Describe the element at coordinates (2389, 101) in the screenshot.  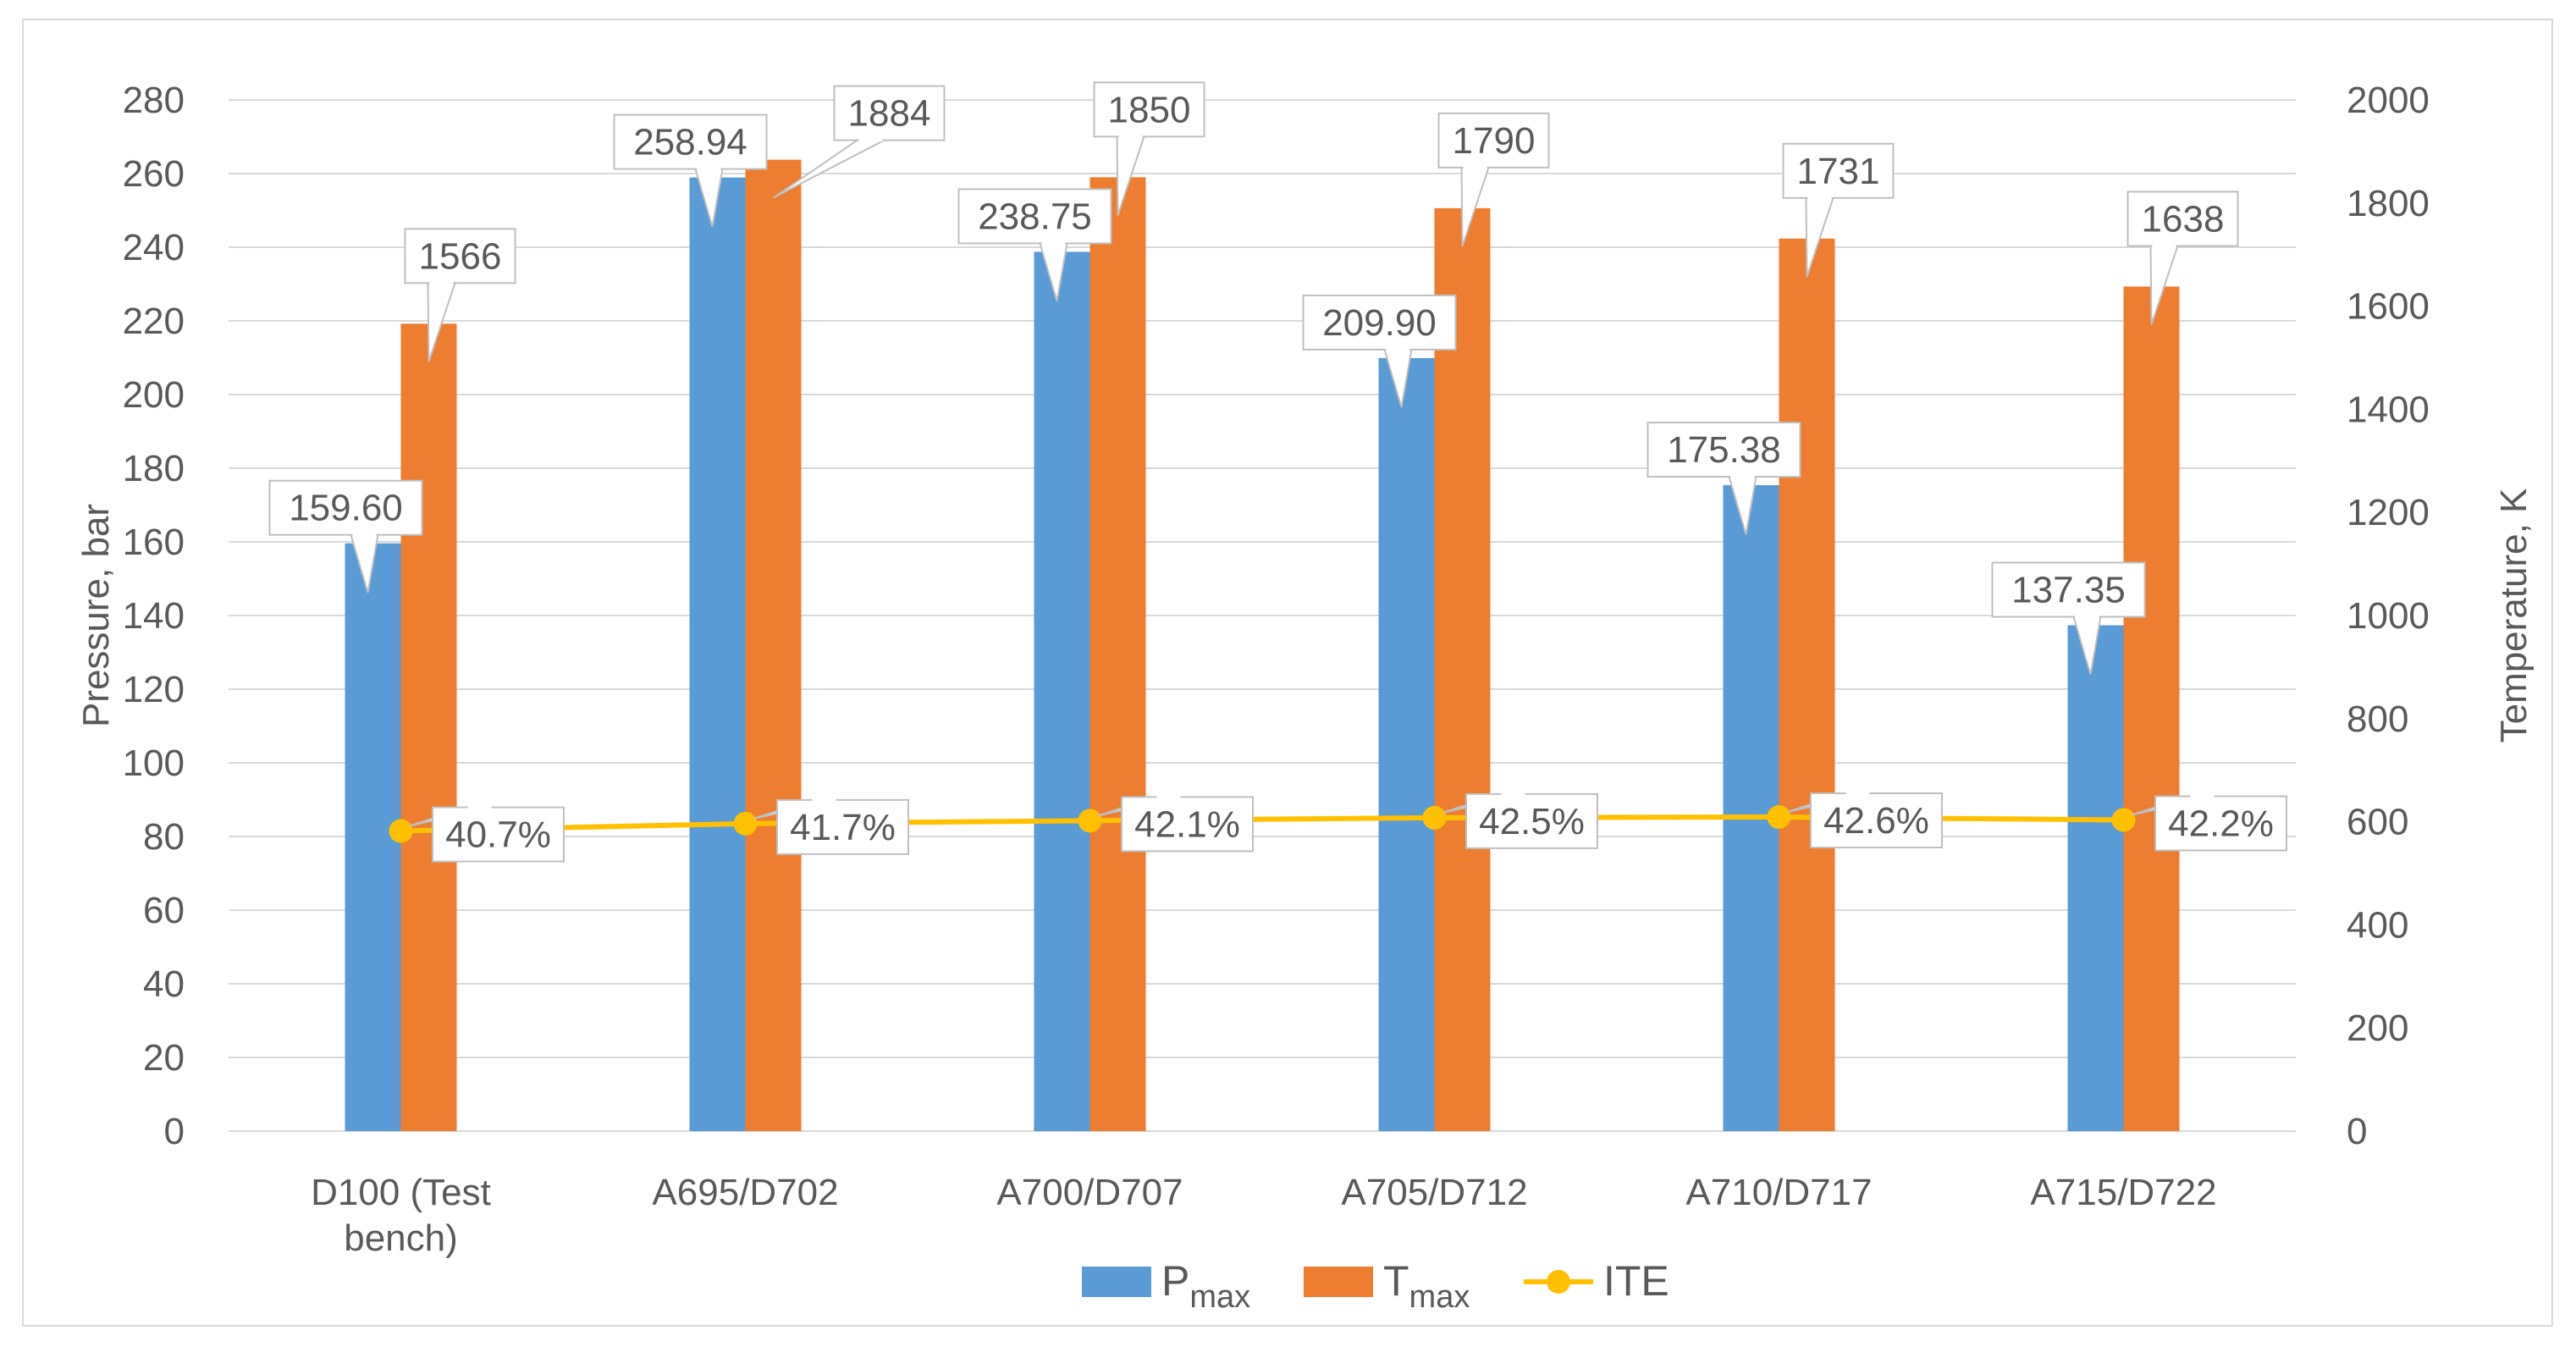
I see `y2-tick-label: 2000` at that location.